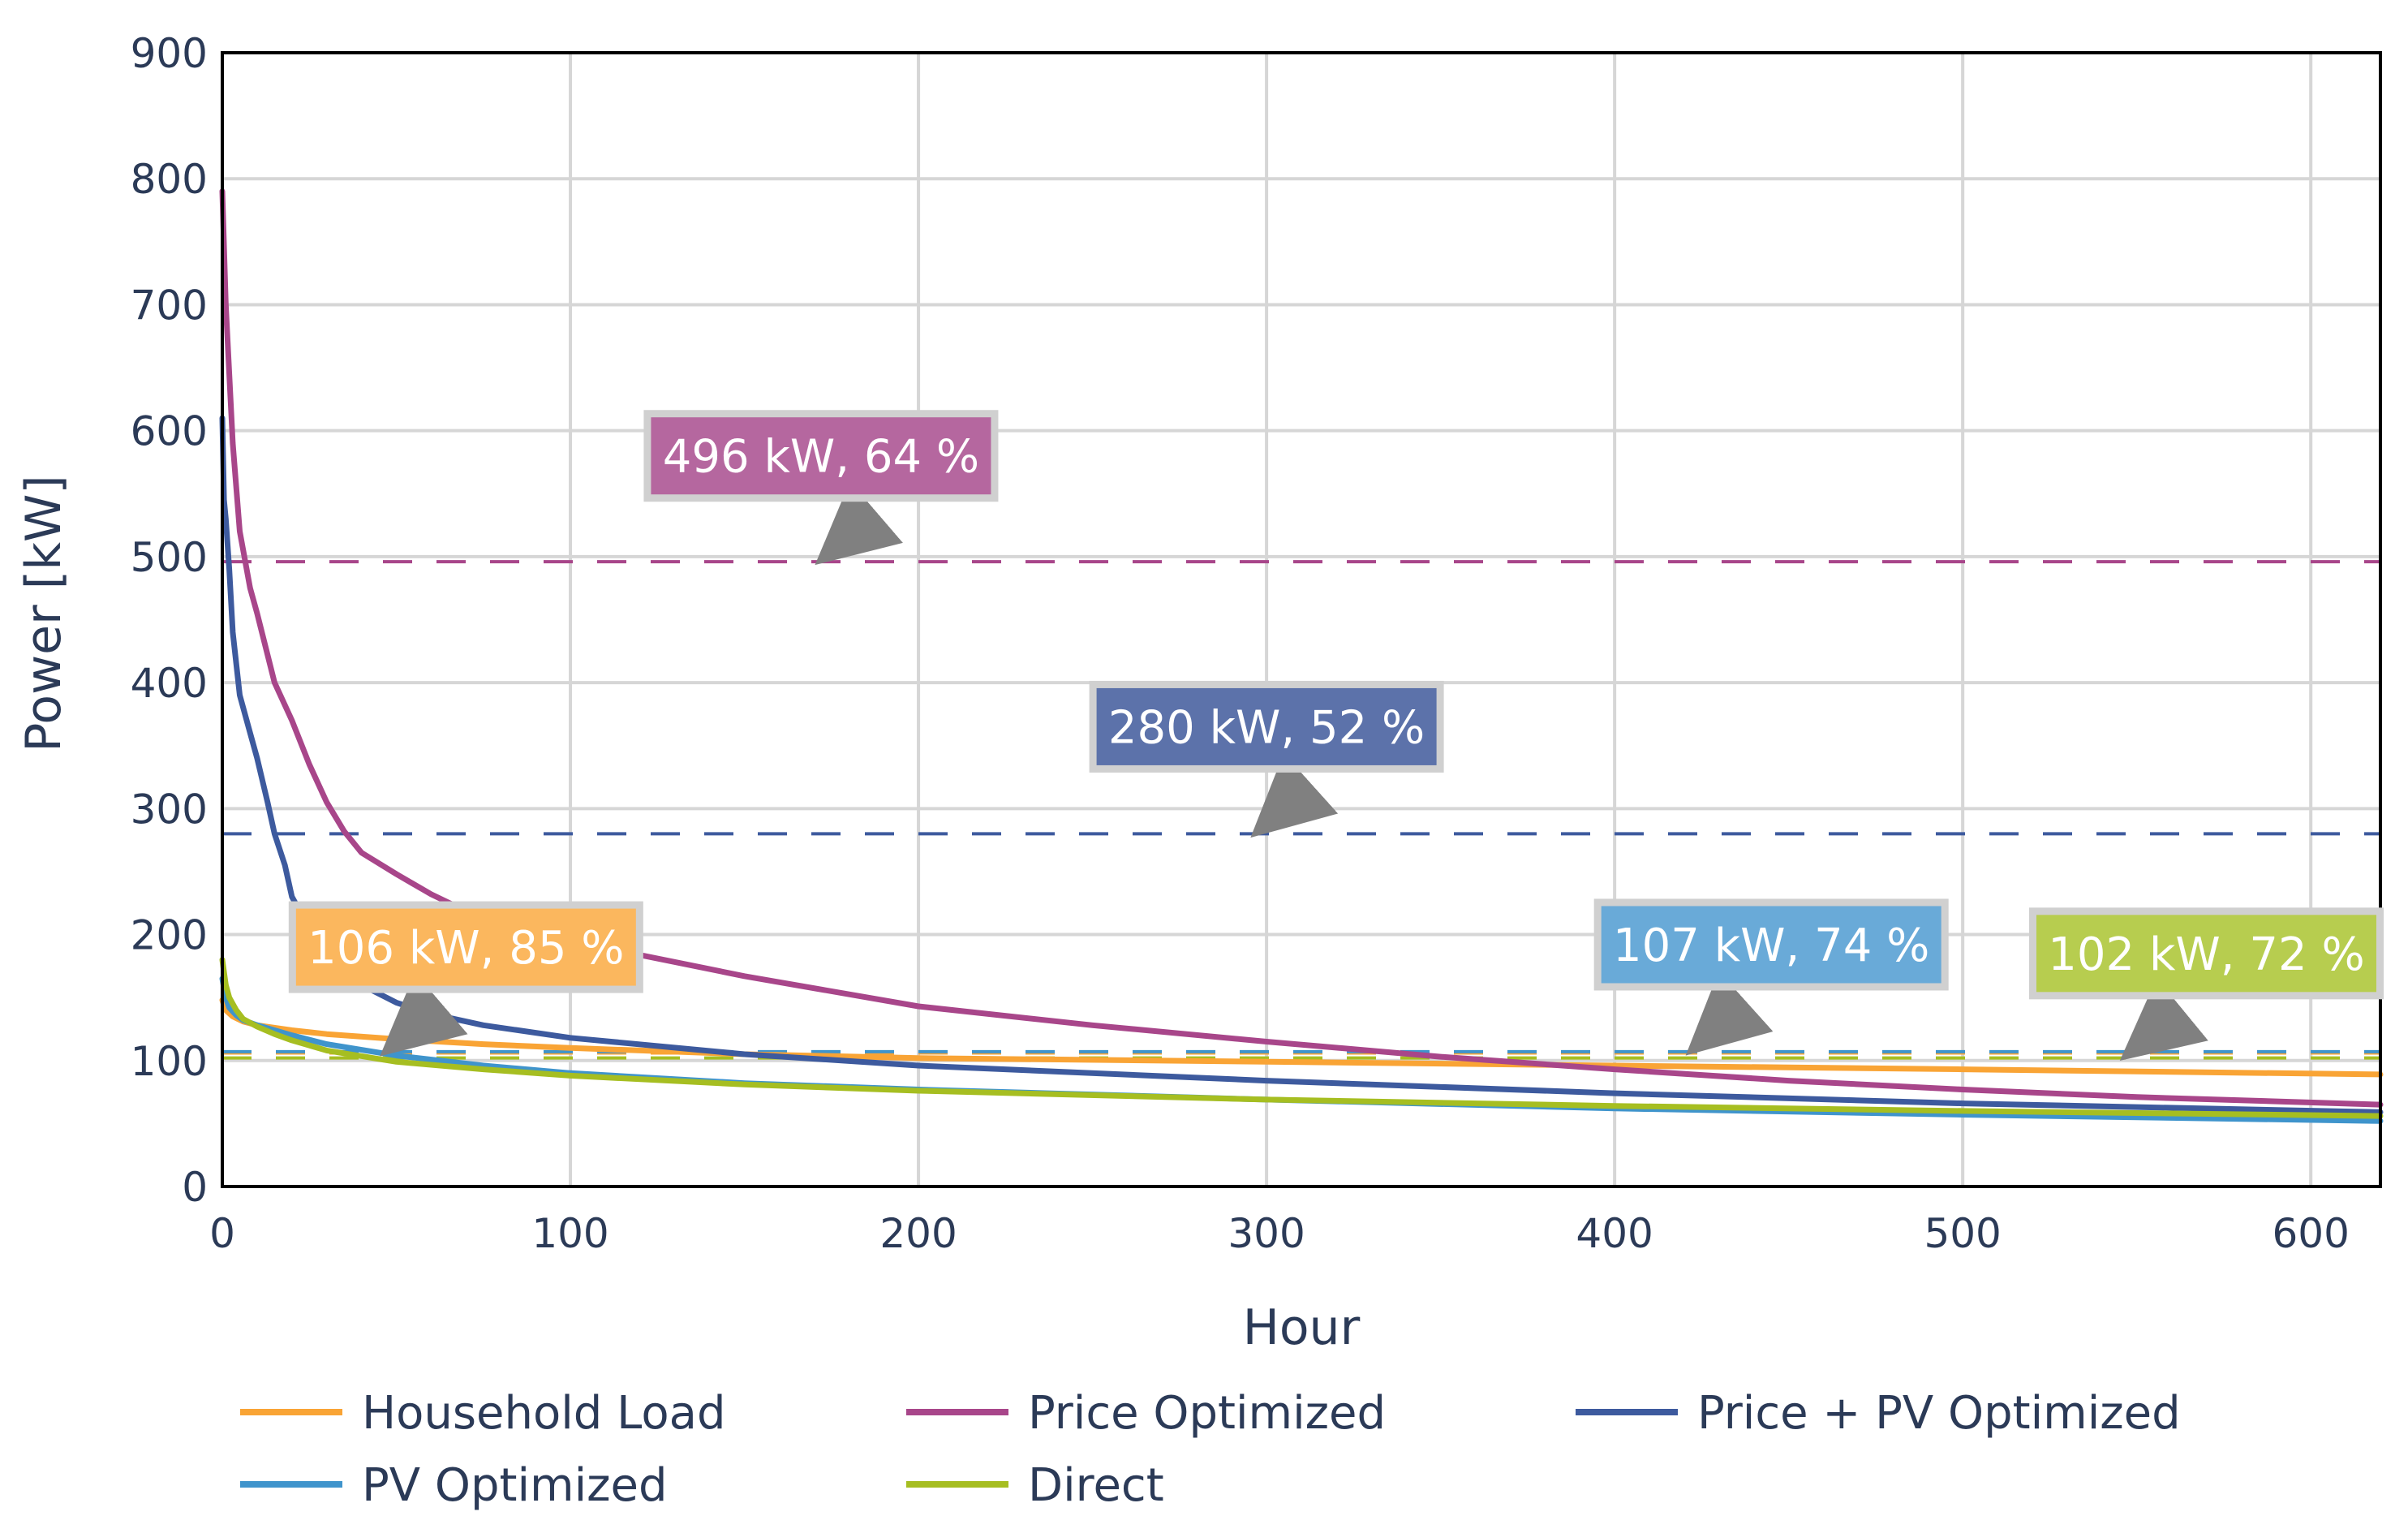 This screenshot has width=2408, height=1516. I want to click on annotation: 280 kW, 52 %, so click(1266, 759).